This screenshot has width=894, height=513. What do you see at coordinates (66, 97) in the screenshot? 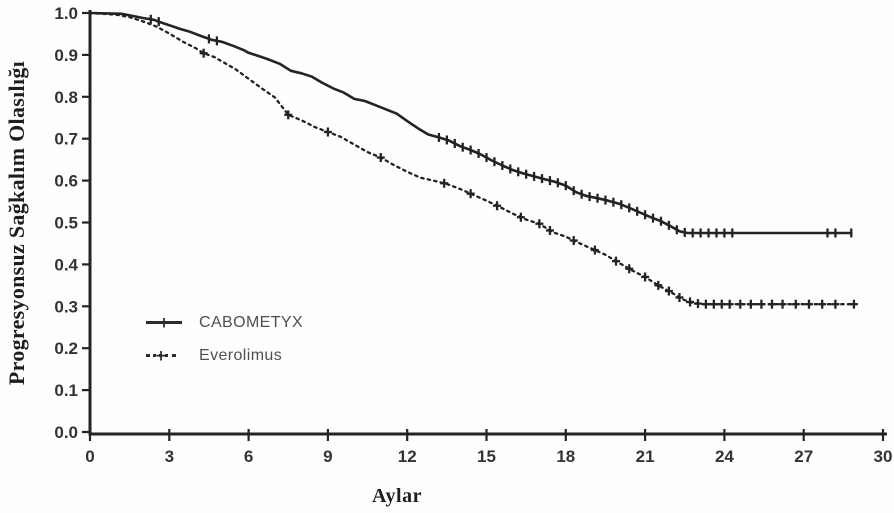
I see `y-tick-label: 0.8` at bounding box center [66, 97].